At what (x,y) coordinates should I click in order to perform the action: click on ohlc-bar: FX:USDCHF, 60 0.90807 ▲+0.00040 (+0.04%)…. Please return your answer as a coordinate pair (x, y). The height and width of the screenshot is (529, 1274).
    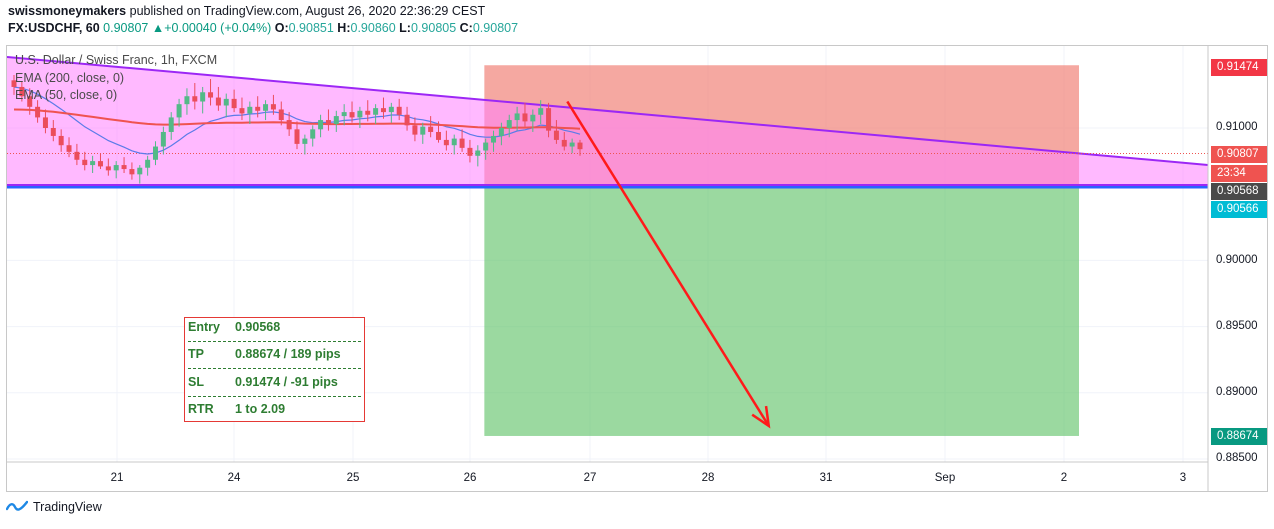
    Looking at the image, I should click on (263, 28).